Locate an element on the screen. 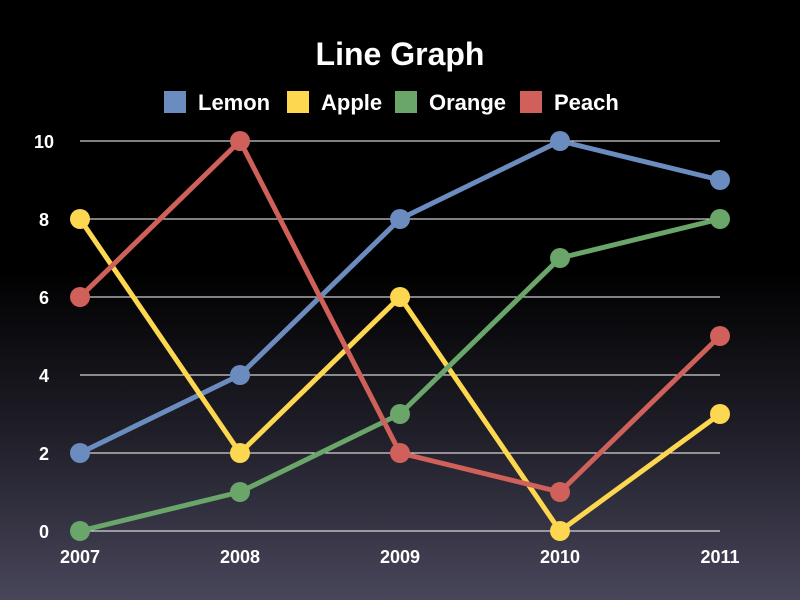 The image size is (800, 600). data-point-orange-2011 is located at coordinates (720, 219).